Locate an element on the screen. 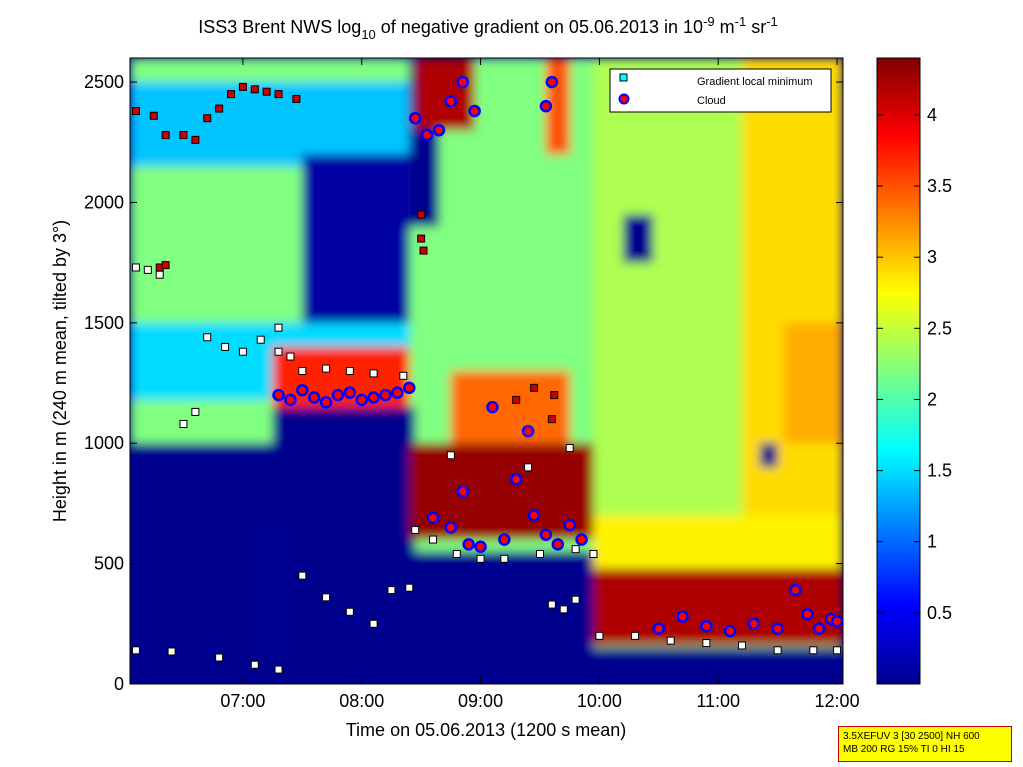 The height and width of the screenshot is (767, 1023). title-exp2: -1 is located at coordinates (741, 21).